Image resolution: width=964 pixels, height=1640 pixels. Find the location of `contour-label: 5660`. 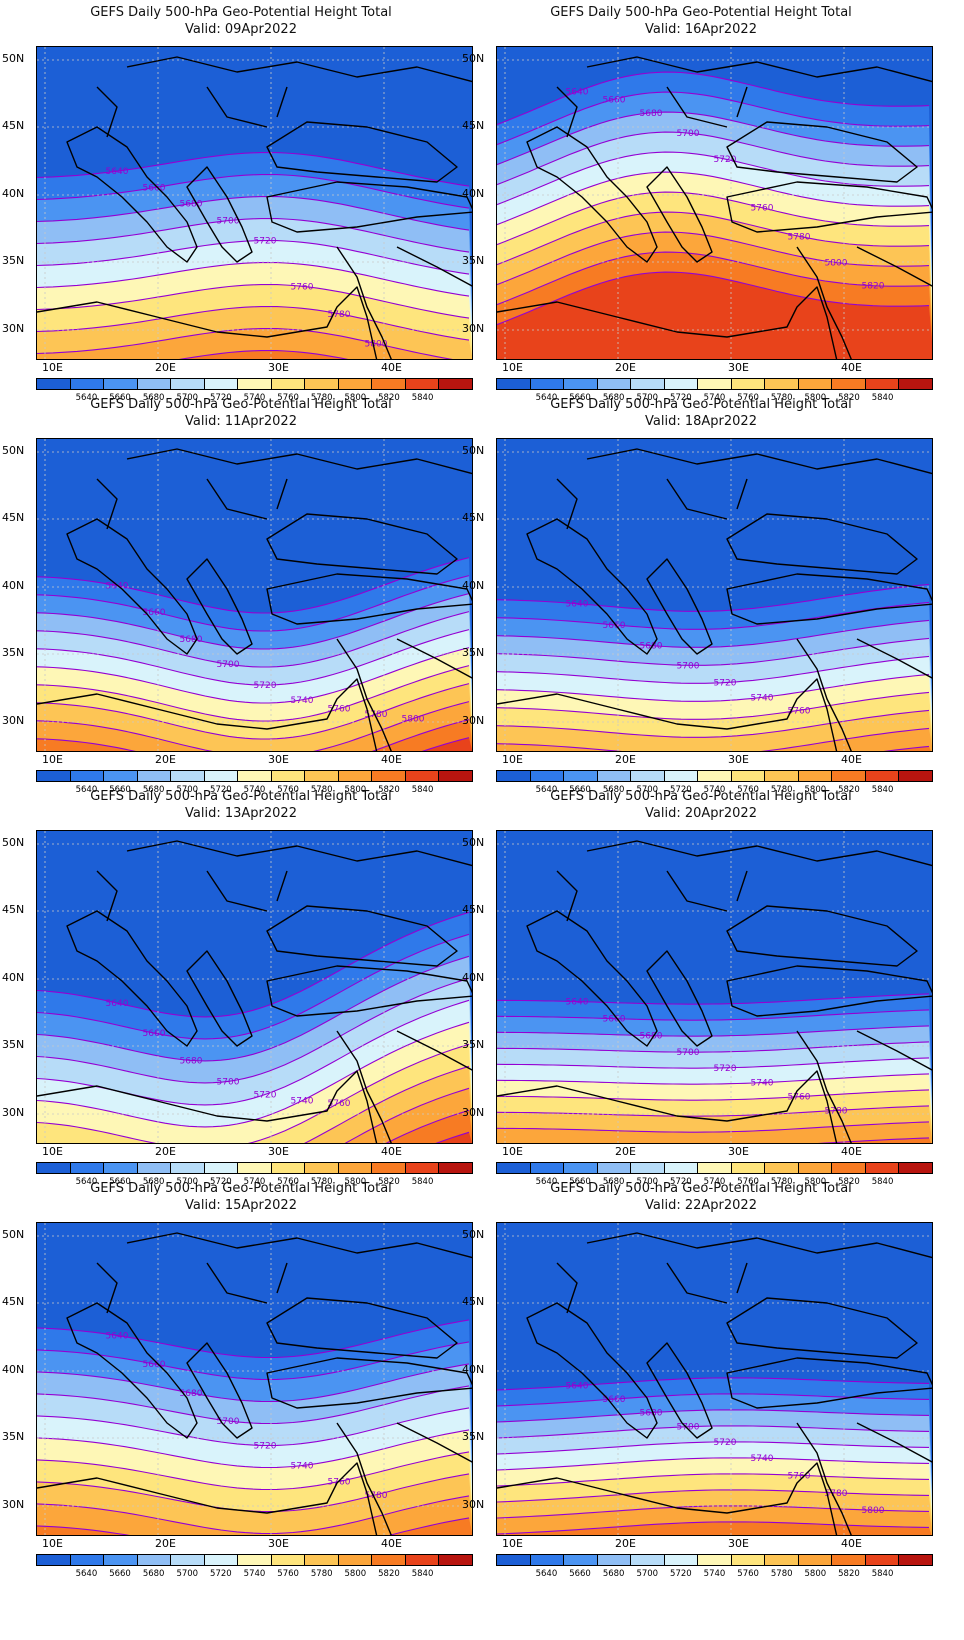

contour-label: 5660 is located at coordinates (614, 1400).